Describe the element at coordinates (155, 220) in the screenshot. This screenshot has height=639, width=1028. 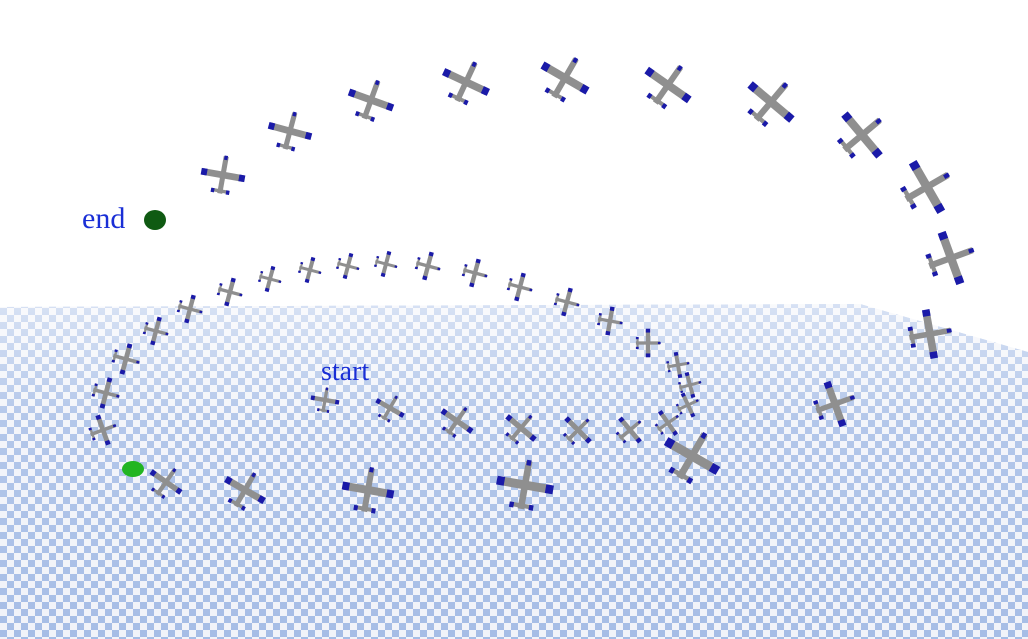
I see `end-marker-icon` at that location.